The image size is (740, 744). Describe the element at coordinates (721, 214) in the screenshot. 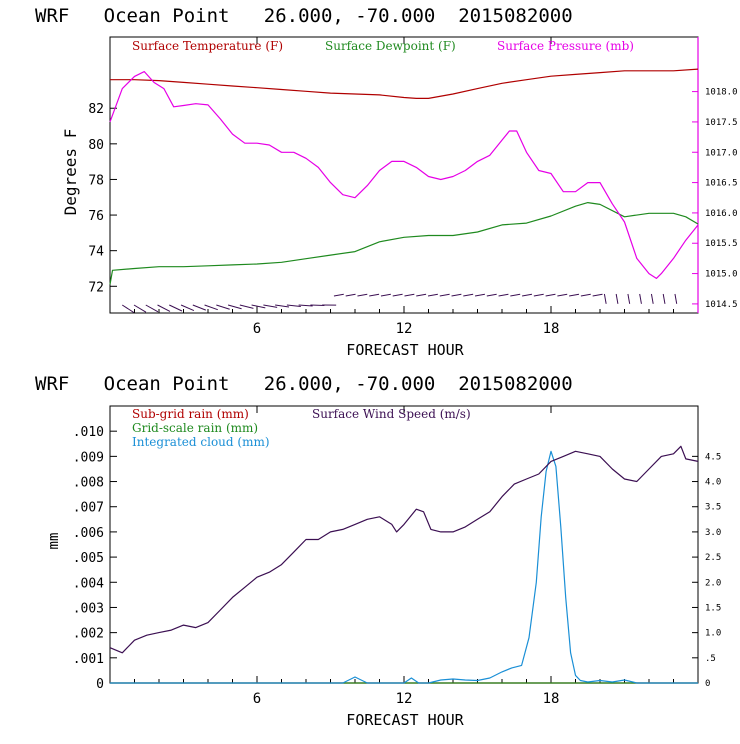

I see `y2-tick-label: 1016.0` at that location.